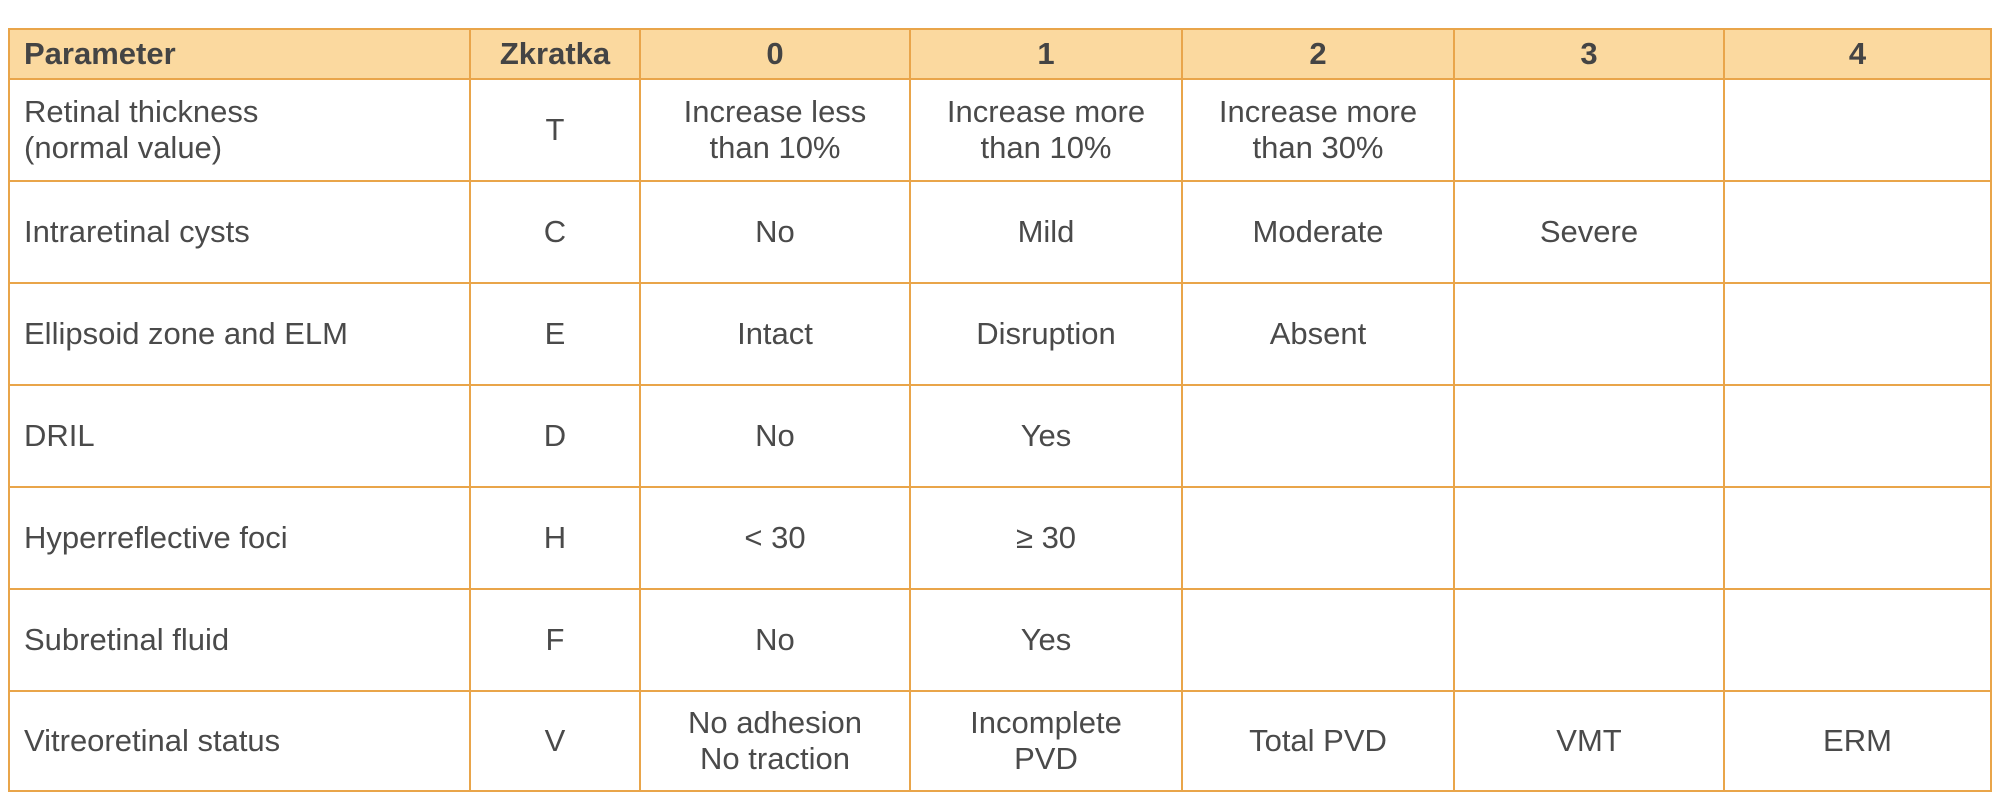 The width and height of the screenshot is (2000, 800). I want to click on parameter-cell: Intraretinal cysts, so click(239, 232).